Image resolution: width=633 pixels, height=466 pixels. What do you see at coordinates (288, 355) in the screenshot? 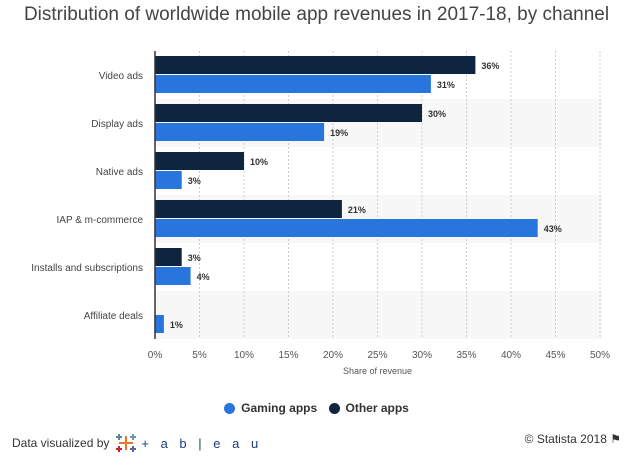
I see `x-tick-label: 15%` at bounding box center [288, 355].